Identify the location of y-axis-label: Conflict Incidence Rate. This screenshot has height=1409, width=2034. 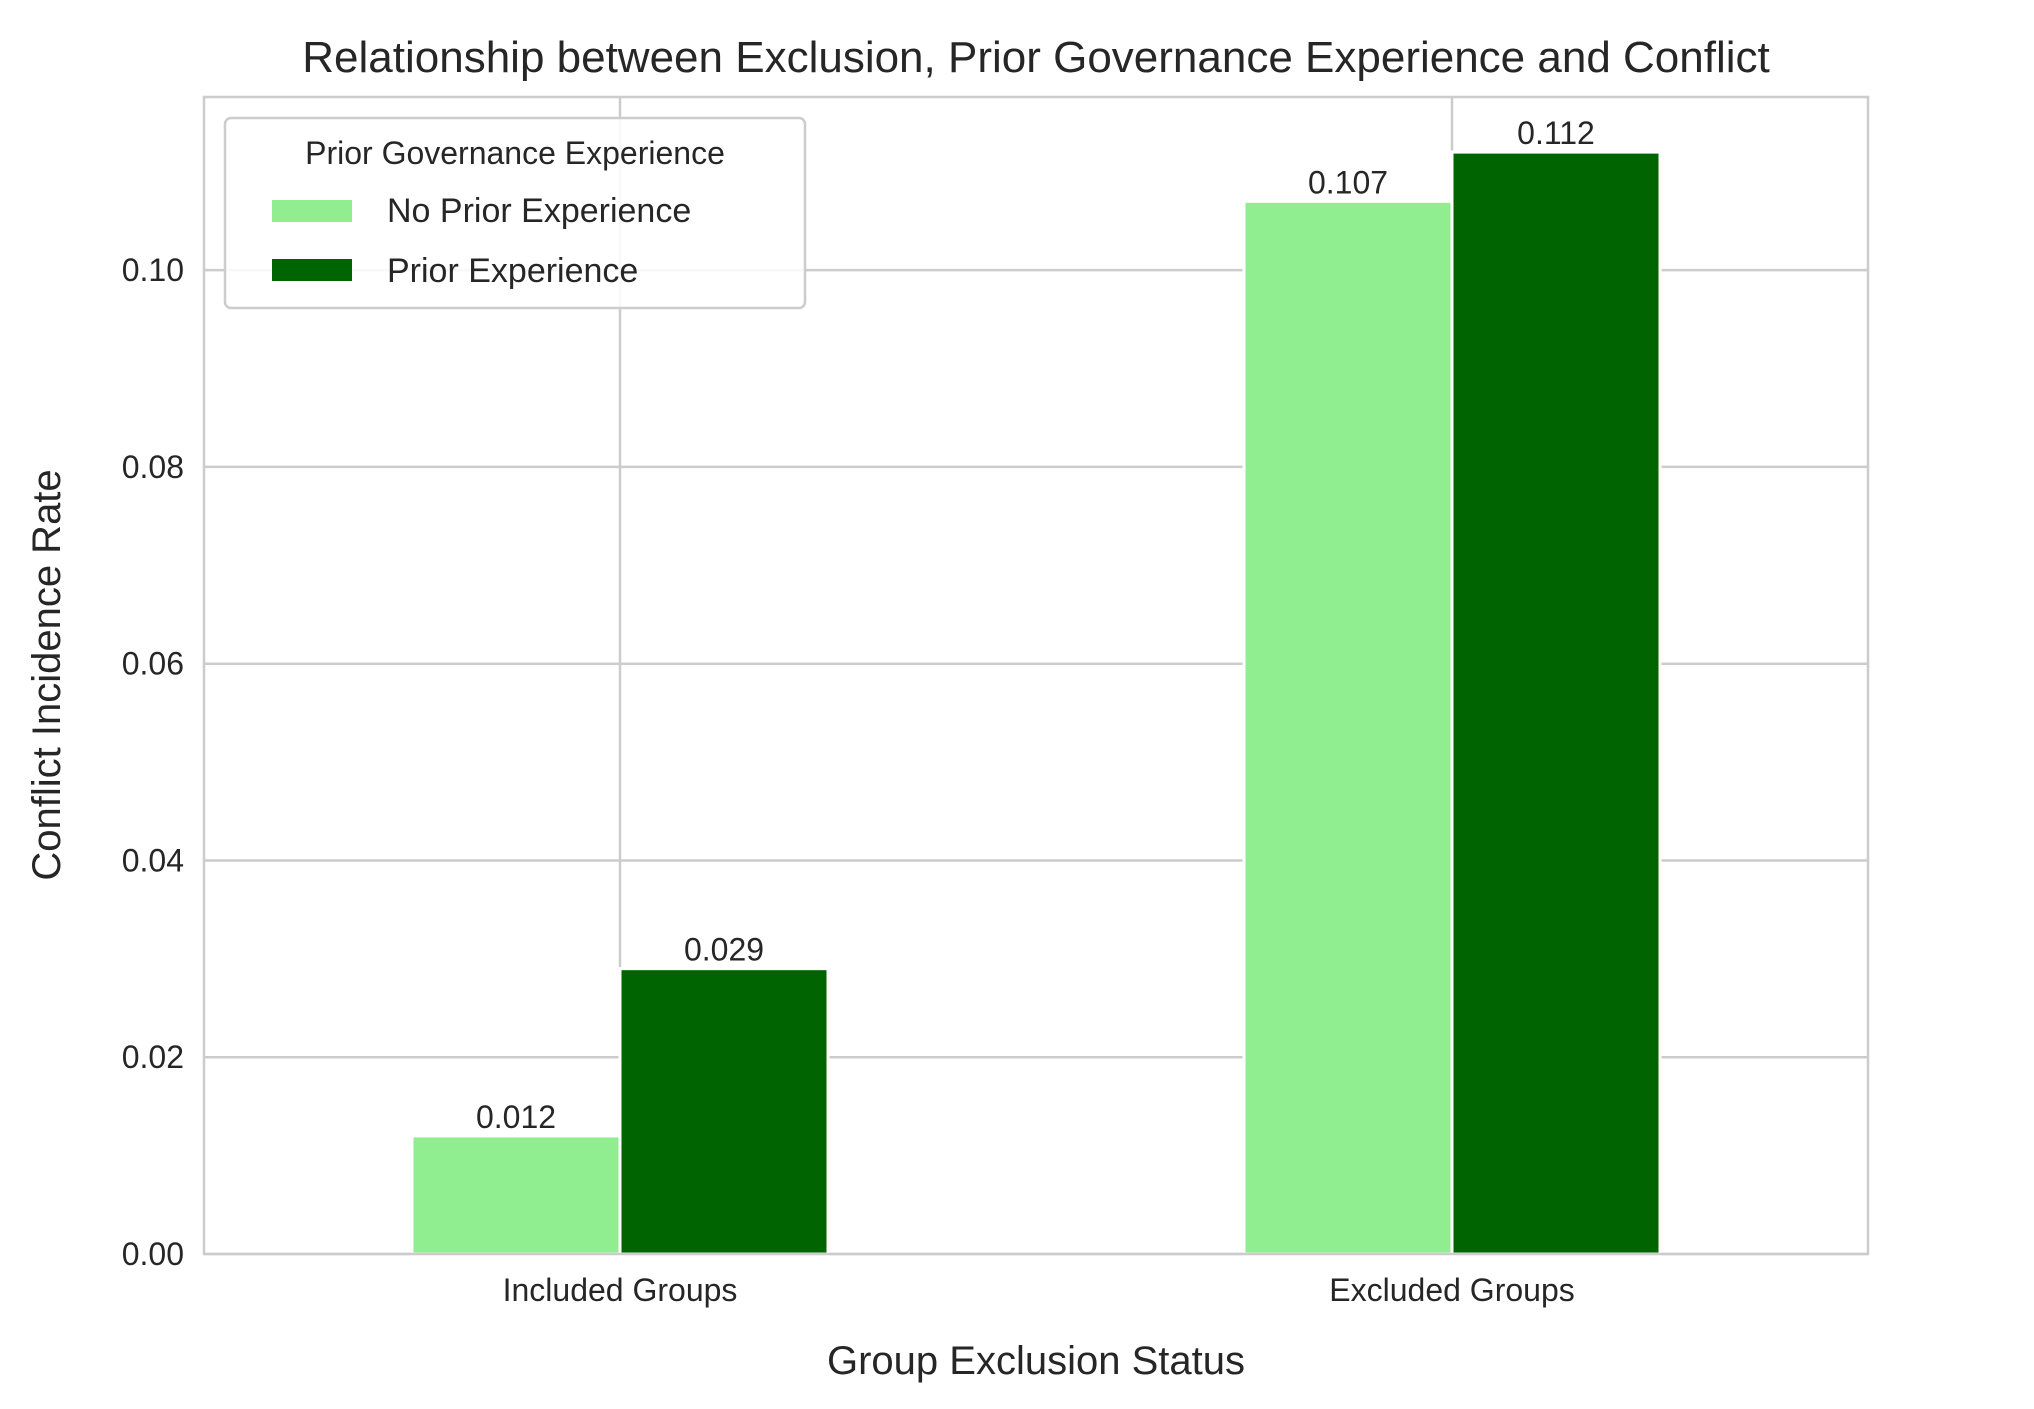
(47, 674).